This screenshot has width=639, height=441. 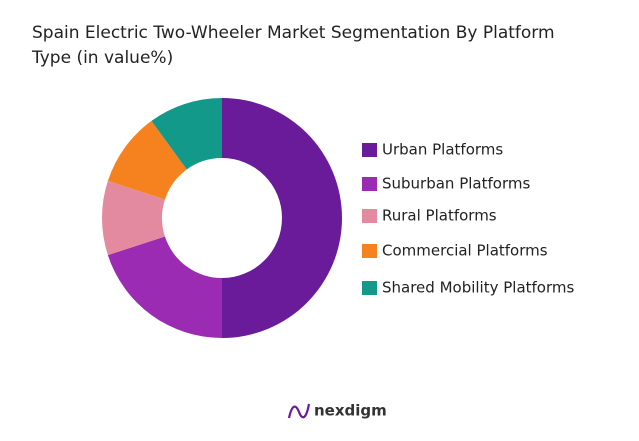 I want to click on brand-name: nexdigm, so click(x=350, y=411).